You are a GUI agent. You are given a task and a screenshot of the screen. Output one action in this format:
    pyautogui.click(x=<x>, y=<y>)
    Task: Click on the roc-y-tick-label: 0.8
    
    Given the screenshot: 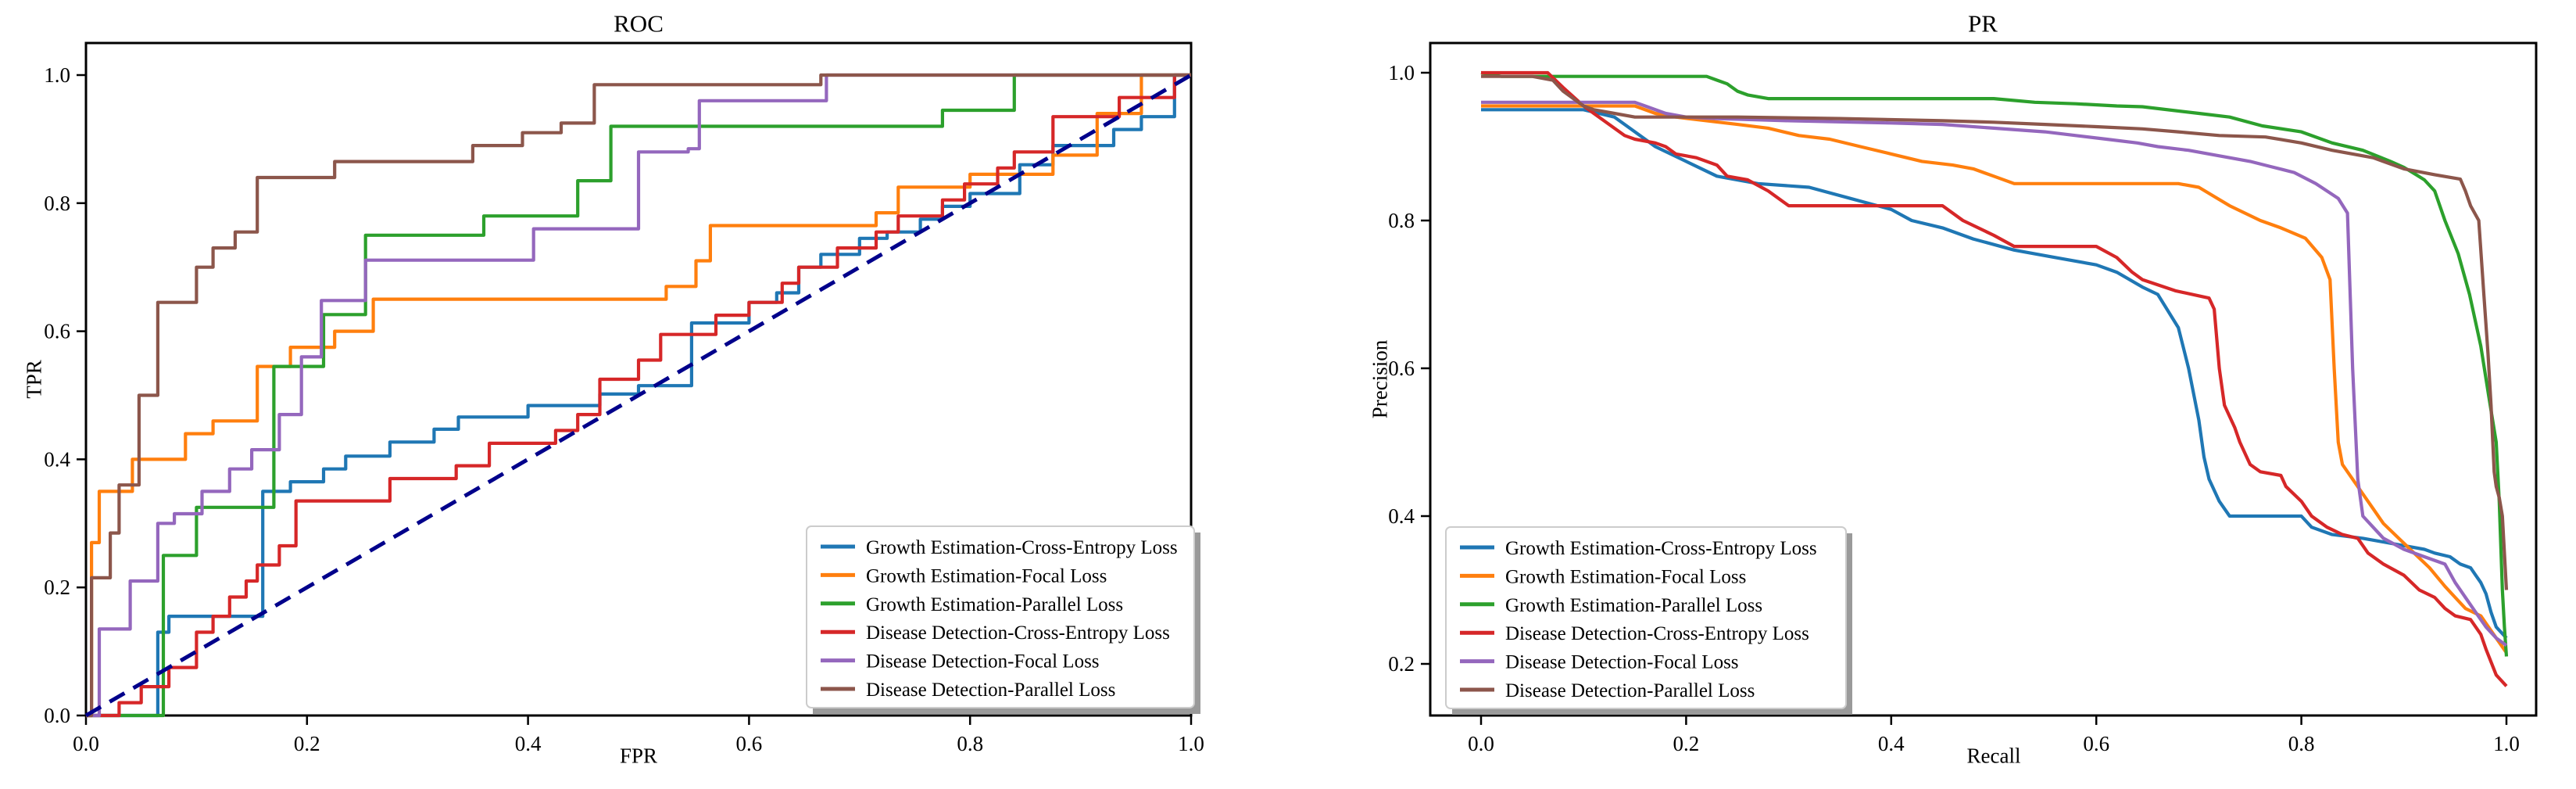 What is the action you would take?
    pyautogui.click(x=57, y=203)
    